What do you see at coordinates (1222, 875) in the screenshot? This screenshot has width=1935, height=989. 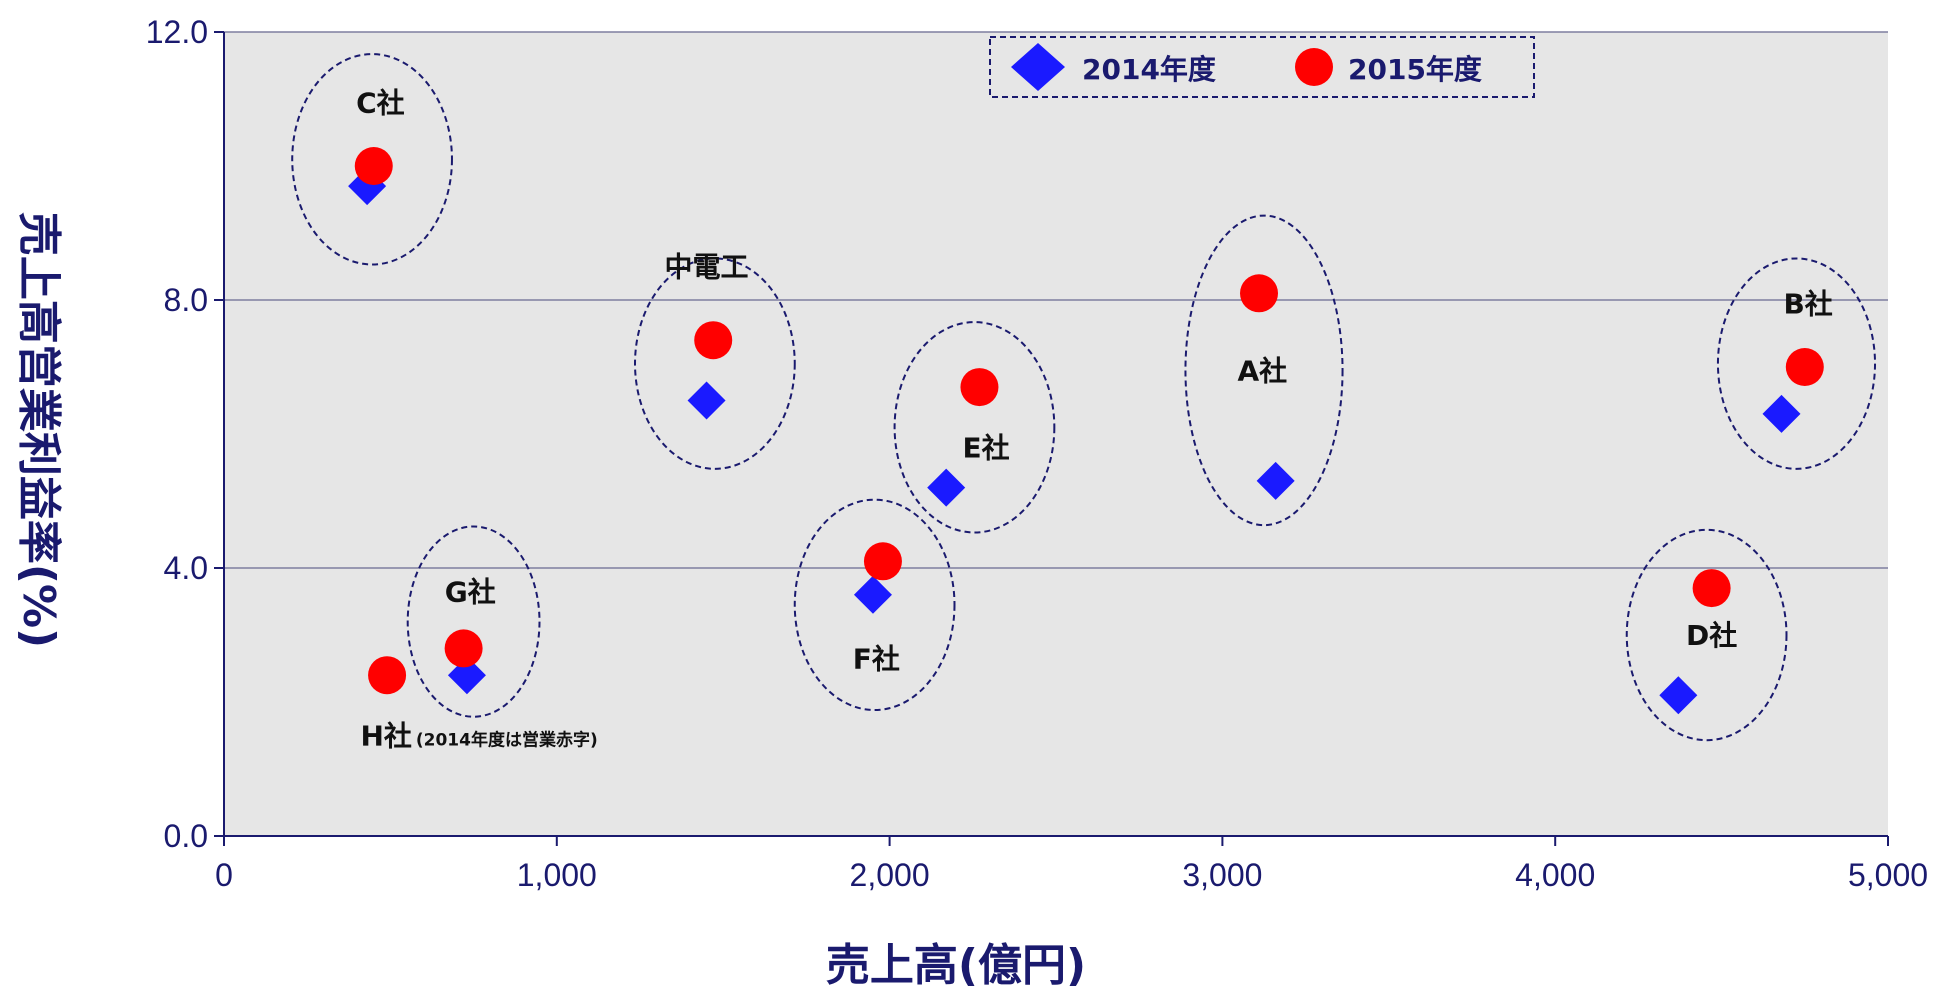 I see `x-tick-label: 3,000` at bounding box center [1222, 875].